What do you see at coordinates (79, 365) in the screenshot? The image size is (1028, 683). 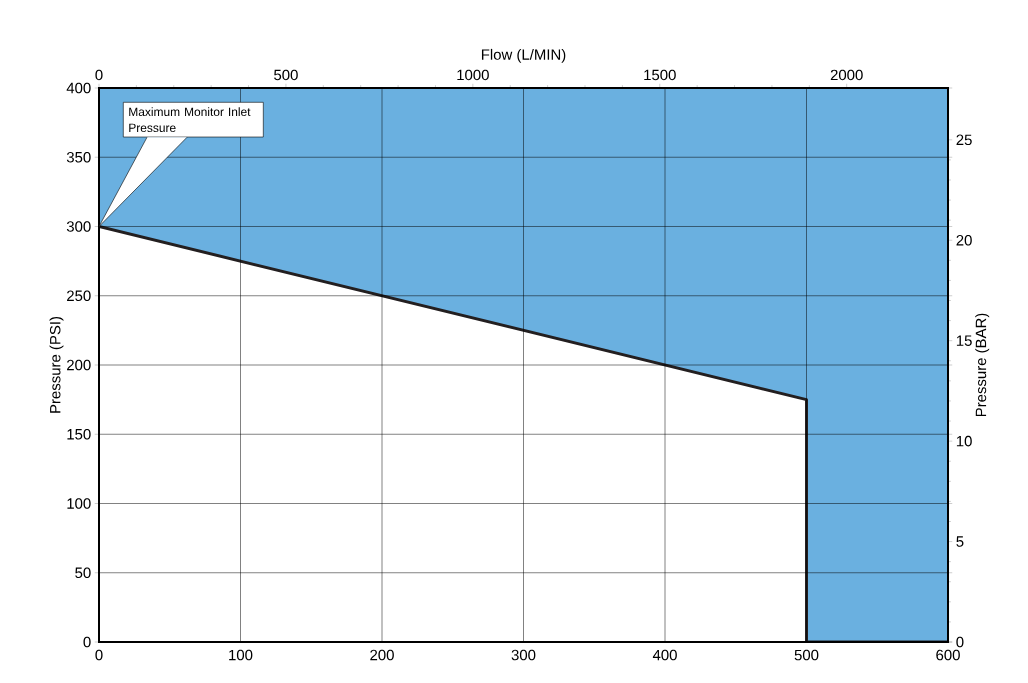 I see `y-tick-label: 200` at bounding box center [79, 365].